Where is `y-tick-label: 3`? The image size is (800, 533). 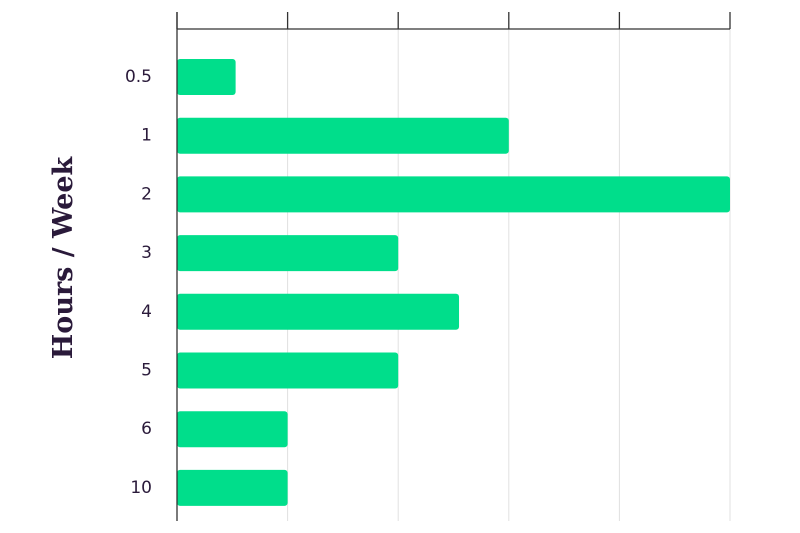
y-tick-label: 3 is located at coordinates (146, 253).